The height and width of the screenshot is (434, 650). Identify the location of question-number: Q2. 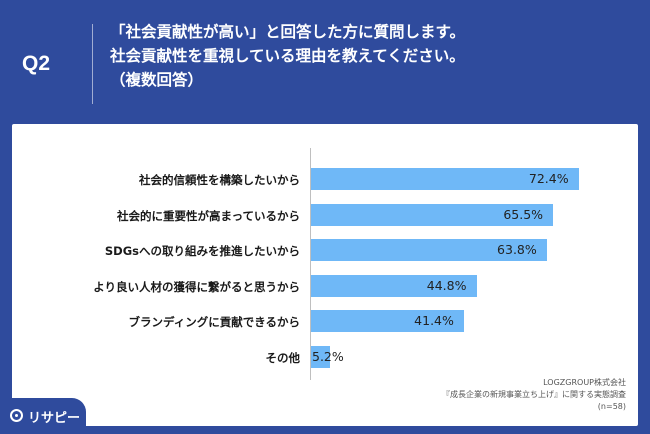
(36, 63).